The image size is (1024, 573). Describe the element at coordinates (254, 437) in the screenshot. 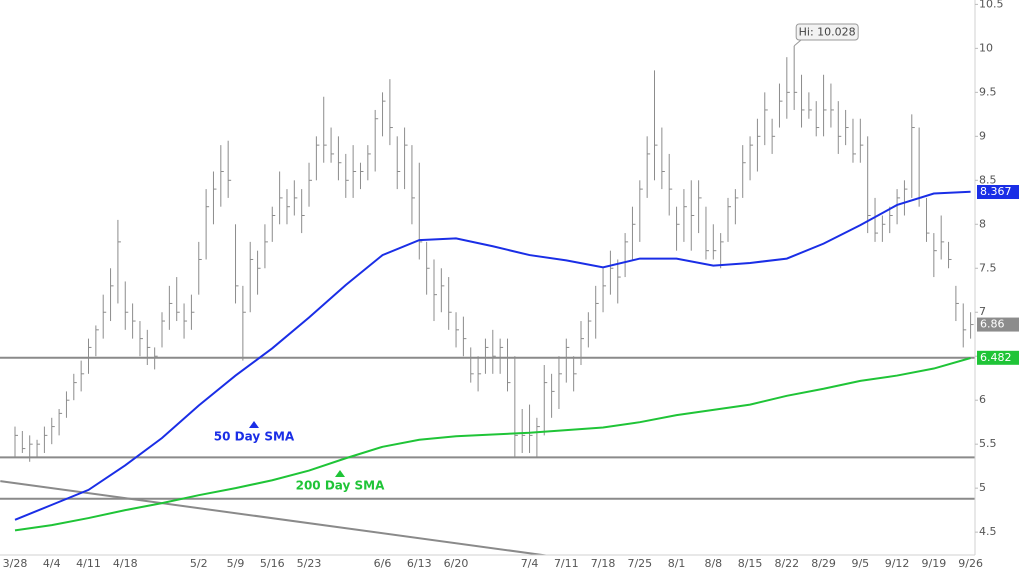

I see `sma-label: 50 Day SMA` at that location.